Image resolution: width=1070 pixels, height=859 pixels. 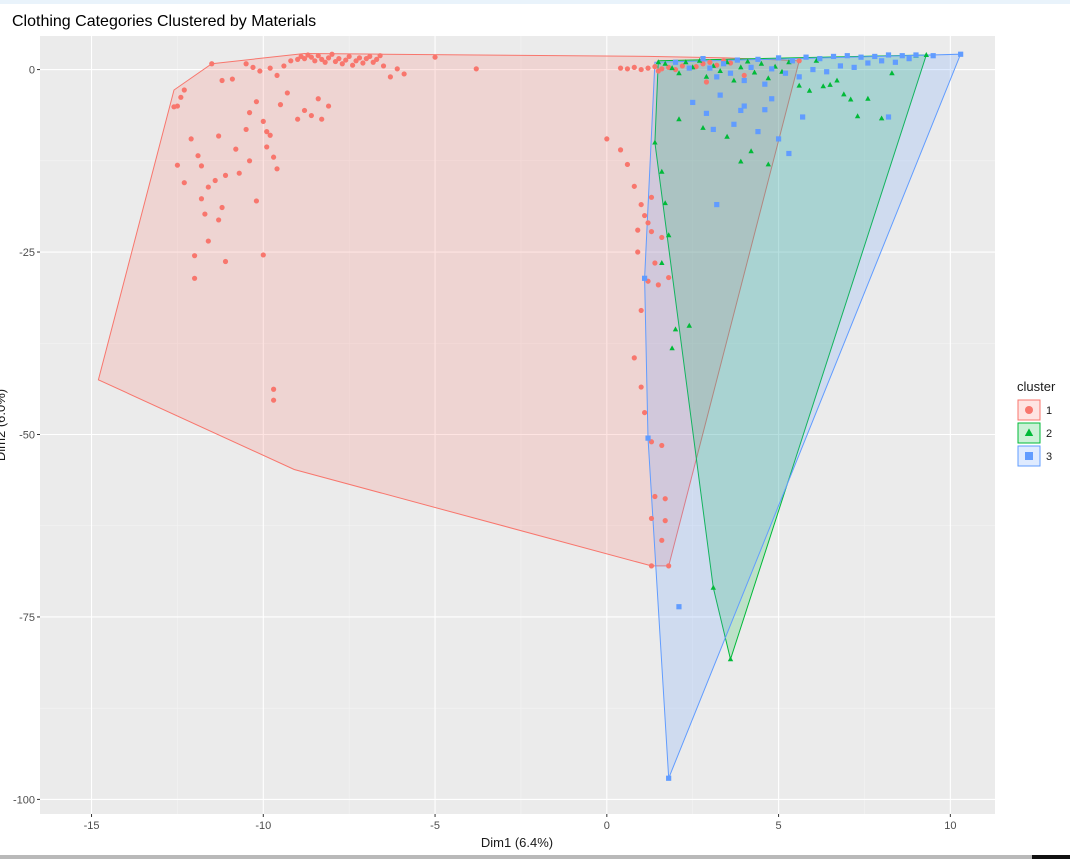 What do you see at coordinates (27, 435) in the screenshot?
I see `y-tick-label: -50` at bounding box center [27, 435].